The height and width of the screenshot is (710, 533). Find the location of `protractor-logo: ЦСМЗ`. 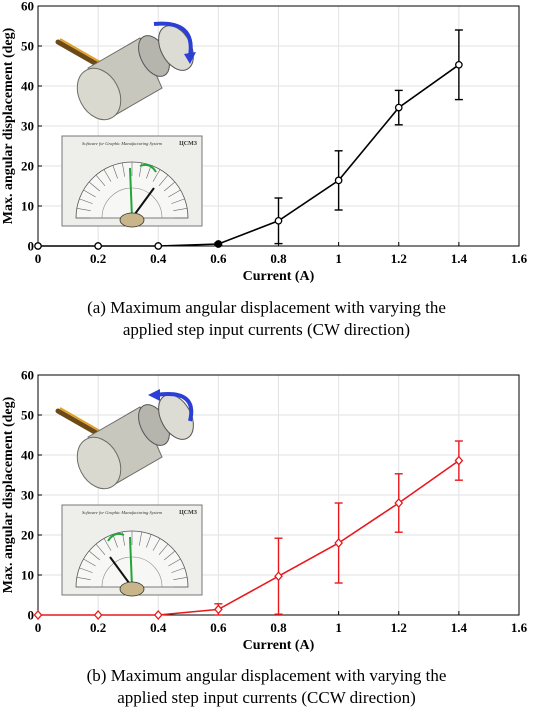

protractor-logo: ЦСМЗ is located at coordinates (188, 513).